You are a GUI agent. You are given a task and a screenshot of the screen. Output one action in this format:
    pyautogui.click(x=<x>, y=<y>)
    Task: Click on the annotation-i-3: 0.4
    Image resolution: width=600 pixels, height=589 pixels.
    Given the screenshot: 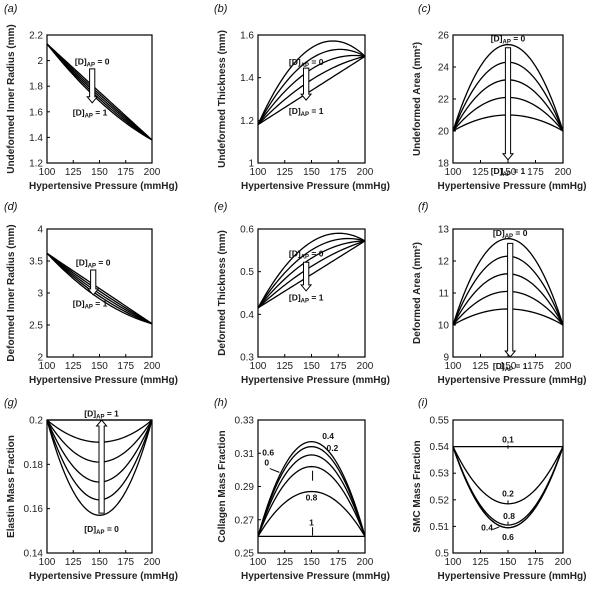 What is the action you would take?
    pyautogui.click(x=487, y=527)
    